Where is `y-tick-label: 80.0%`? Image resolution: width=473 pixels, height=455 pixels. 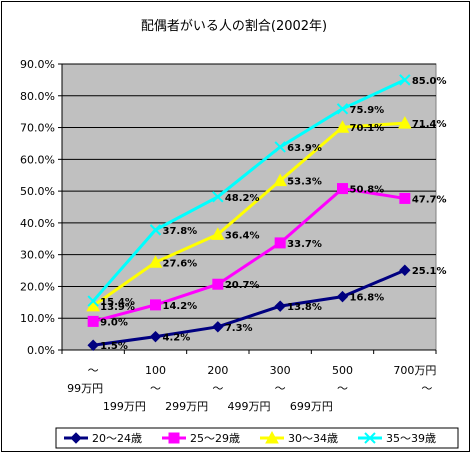 y-tick-label: 80.0% is located at coordinates (37, 96).